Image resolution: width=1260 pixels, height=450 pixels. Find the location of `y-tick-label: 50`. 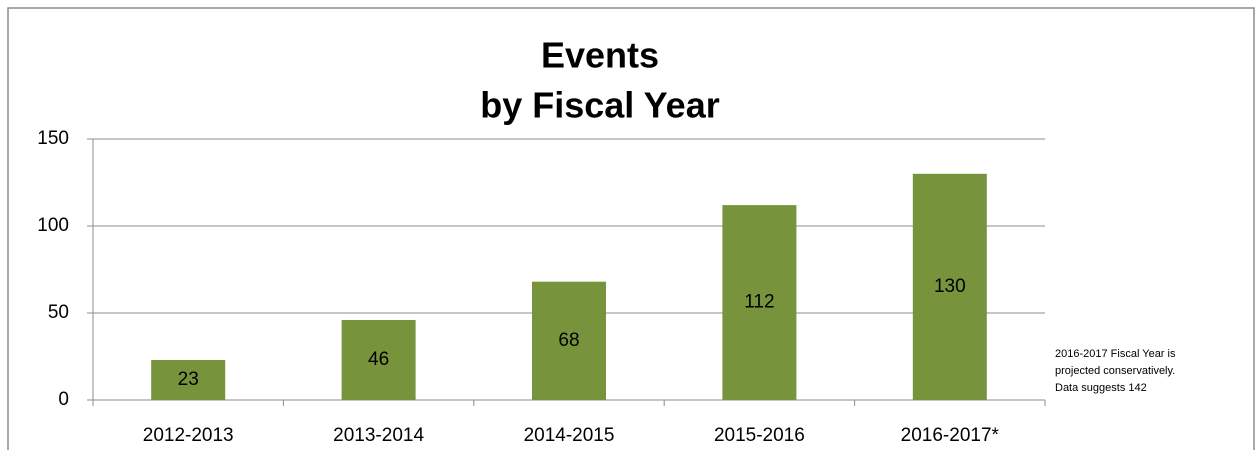

y-tick-label: 50 is located at coordinates (58, 312).